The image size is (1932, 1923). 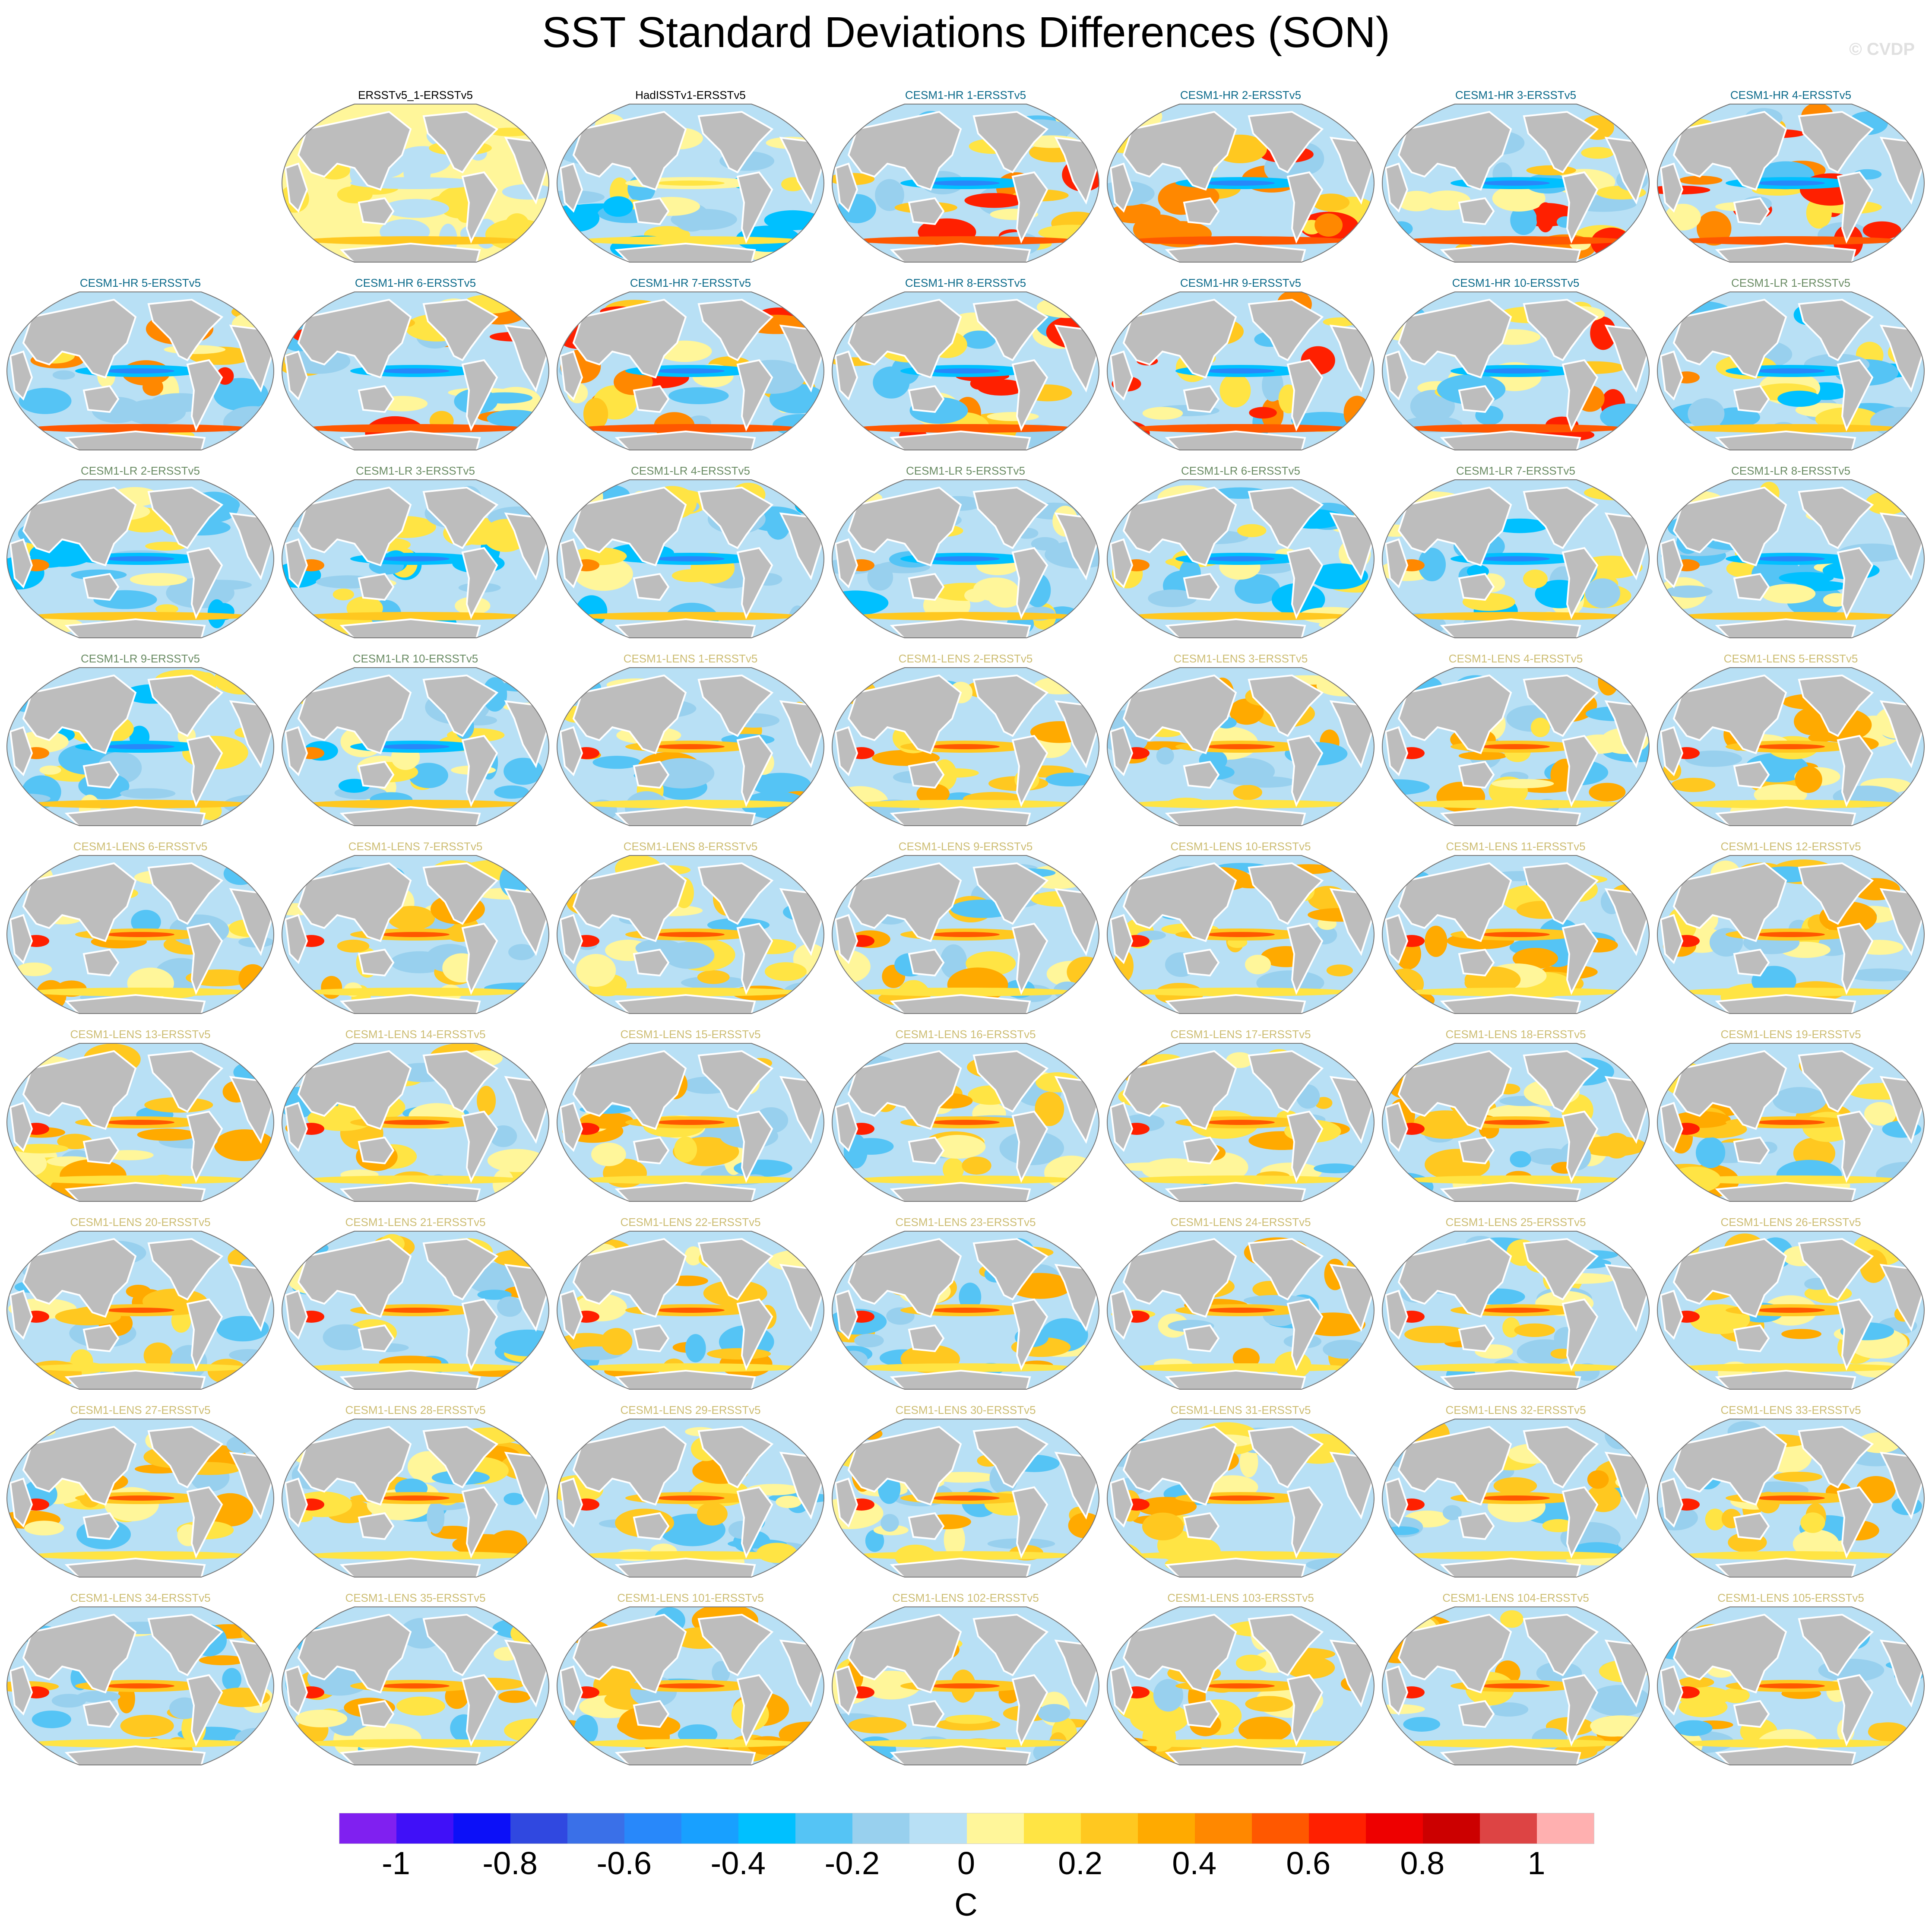 What do you see at coordinates (1790, 1492) in the screenshot?
I see `map-panel: CESM1-LENS 33-ERSSTv5` at bounding box center [1790, 1492].